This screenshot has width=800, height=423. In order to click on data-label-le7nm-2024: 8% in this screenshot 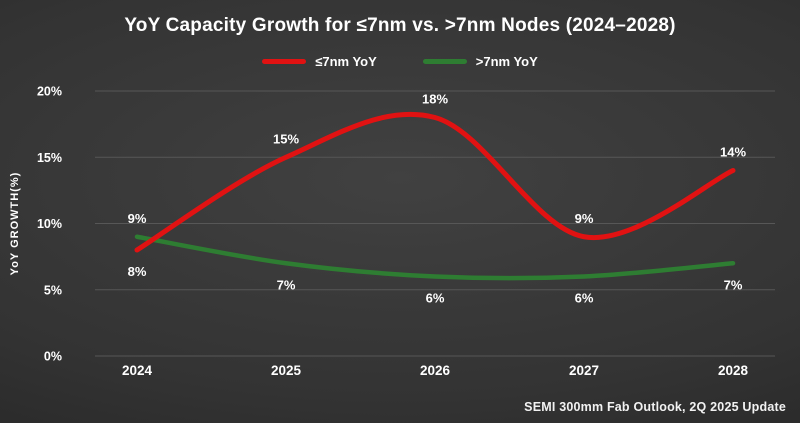, I will do `click(137, 271)`.